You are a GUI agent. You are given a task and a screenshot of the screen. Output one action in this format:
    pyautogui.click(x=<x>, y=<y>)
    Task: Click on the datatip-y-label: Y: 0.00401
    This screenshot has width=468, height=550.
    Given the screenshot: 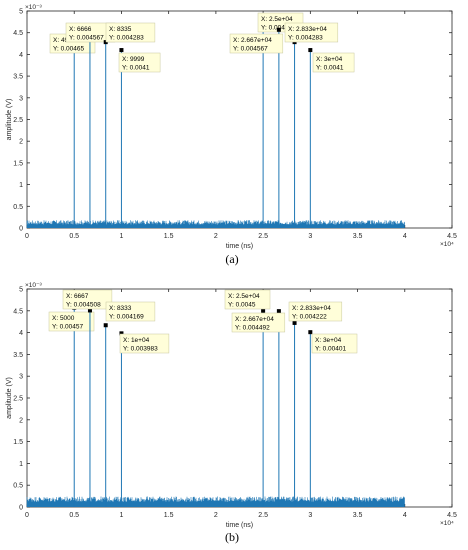 What is the action you would take?
    pyautogui.click(x=330, y=349)
    